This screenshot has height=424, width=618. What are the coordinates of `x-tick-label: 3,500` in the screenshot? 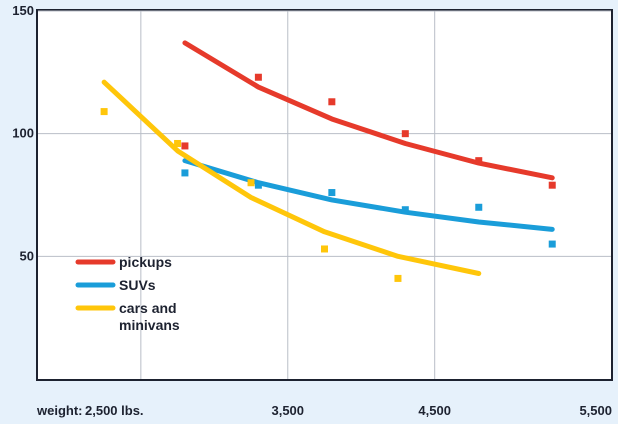 It's located at (287, 410).